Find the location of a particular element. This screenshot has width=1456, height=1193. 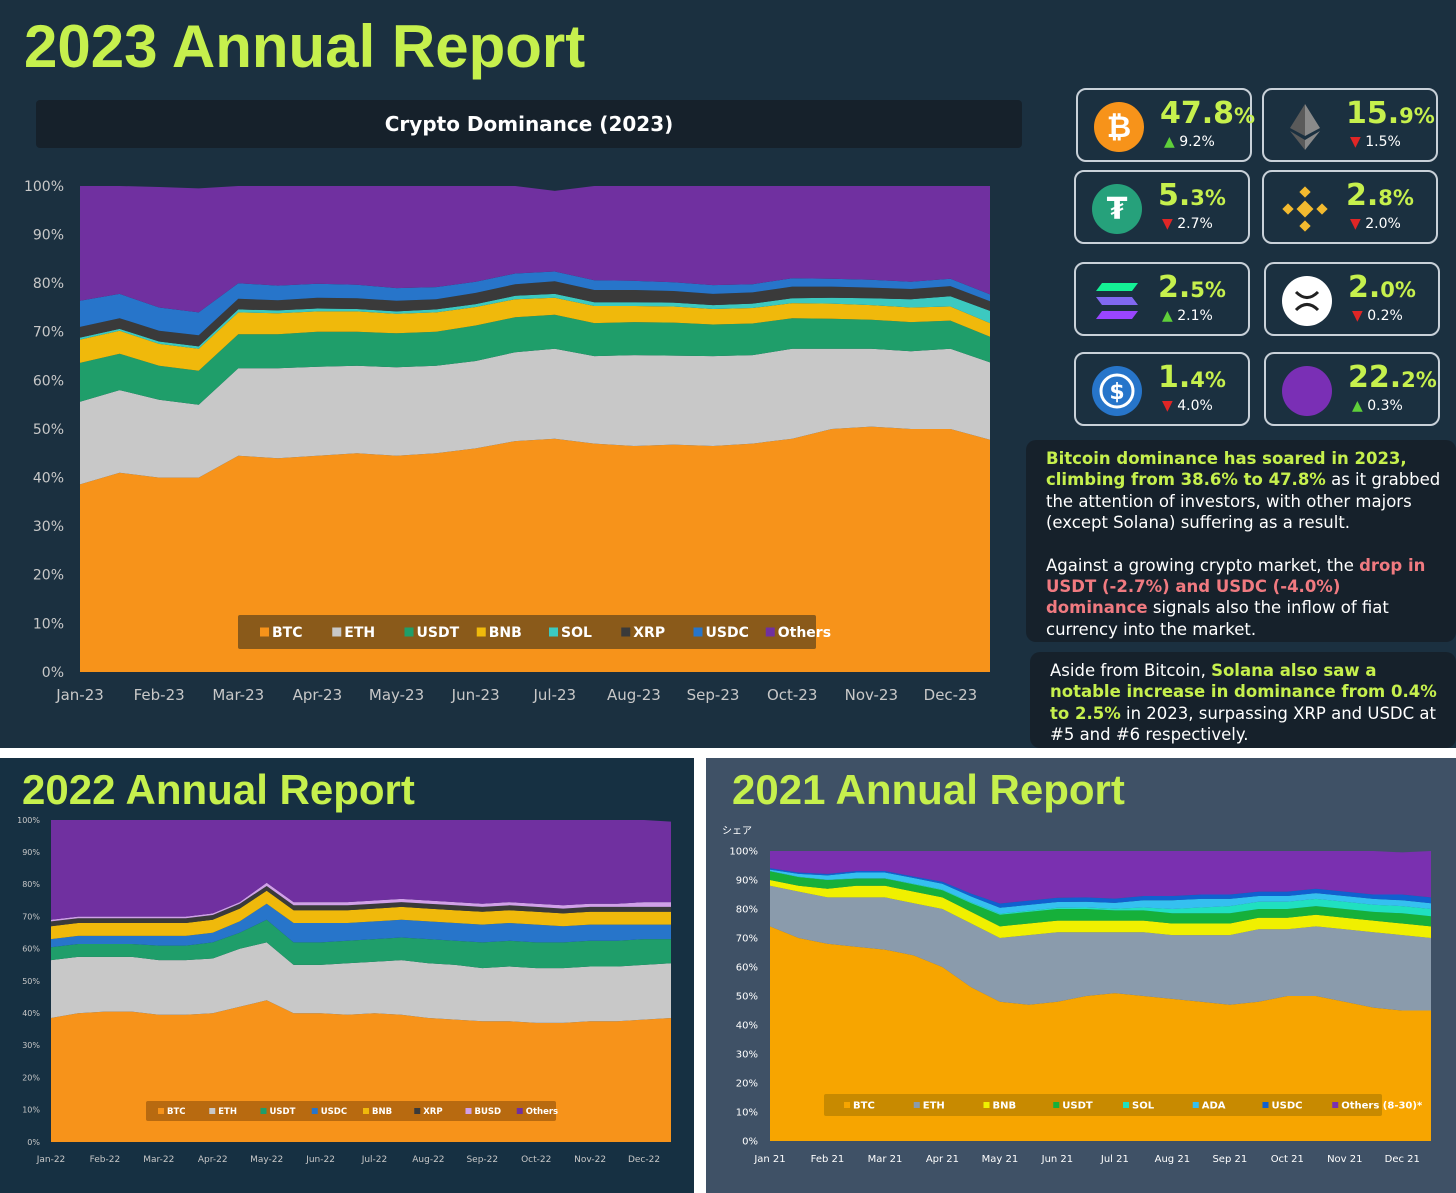

legend-label-usdt: USDT is located at coordinates (283, 1112).